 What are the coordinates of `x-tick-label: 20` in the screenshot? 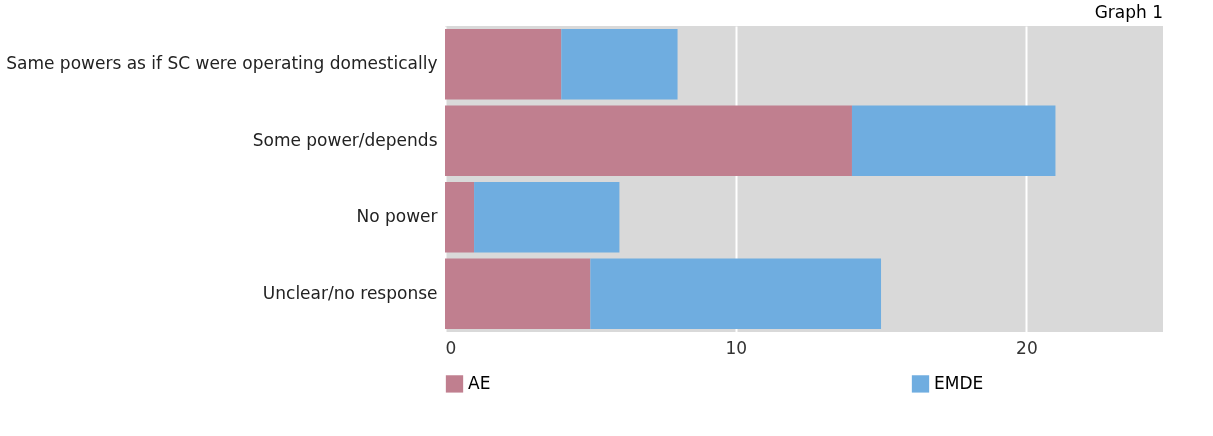 It's located at (1027, 347).